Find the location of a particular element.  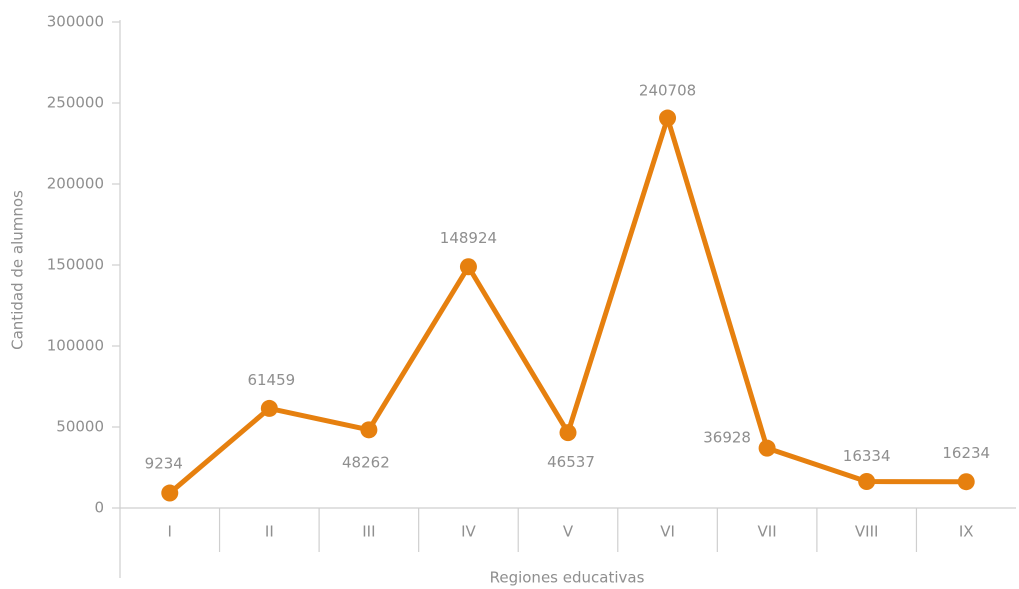

y-tick-label: 100000 is located at coordinates (75, 346).